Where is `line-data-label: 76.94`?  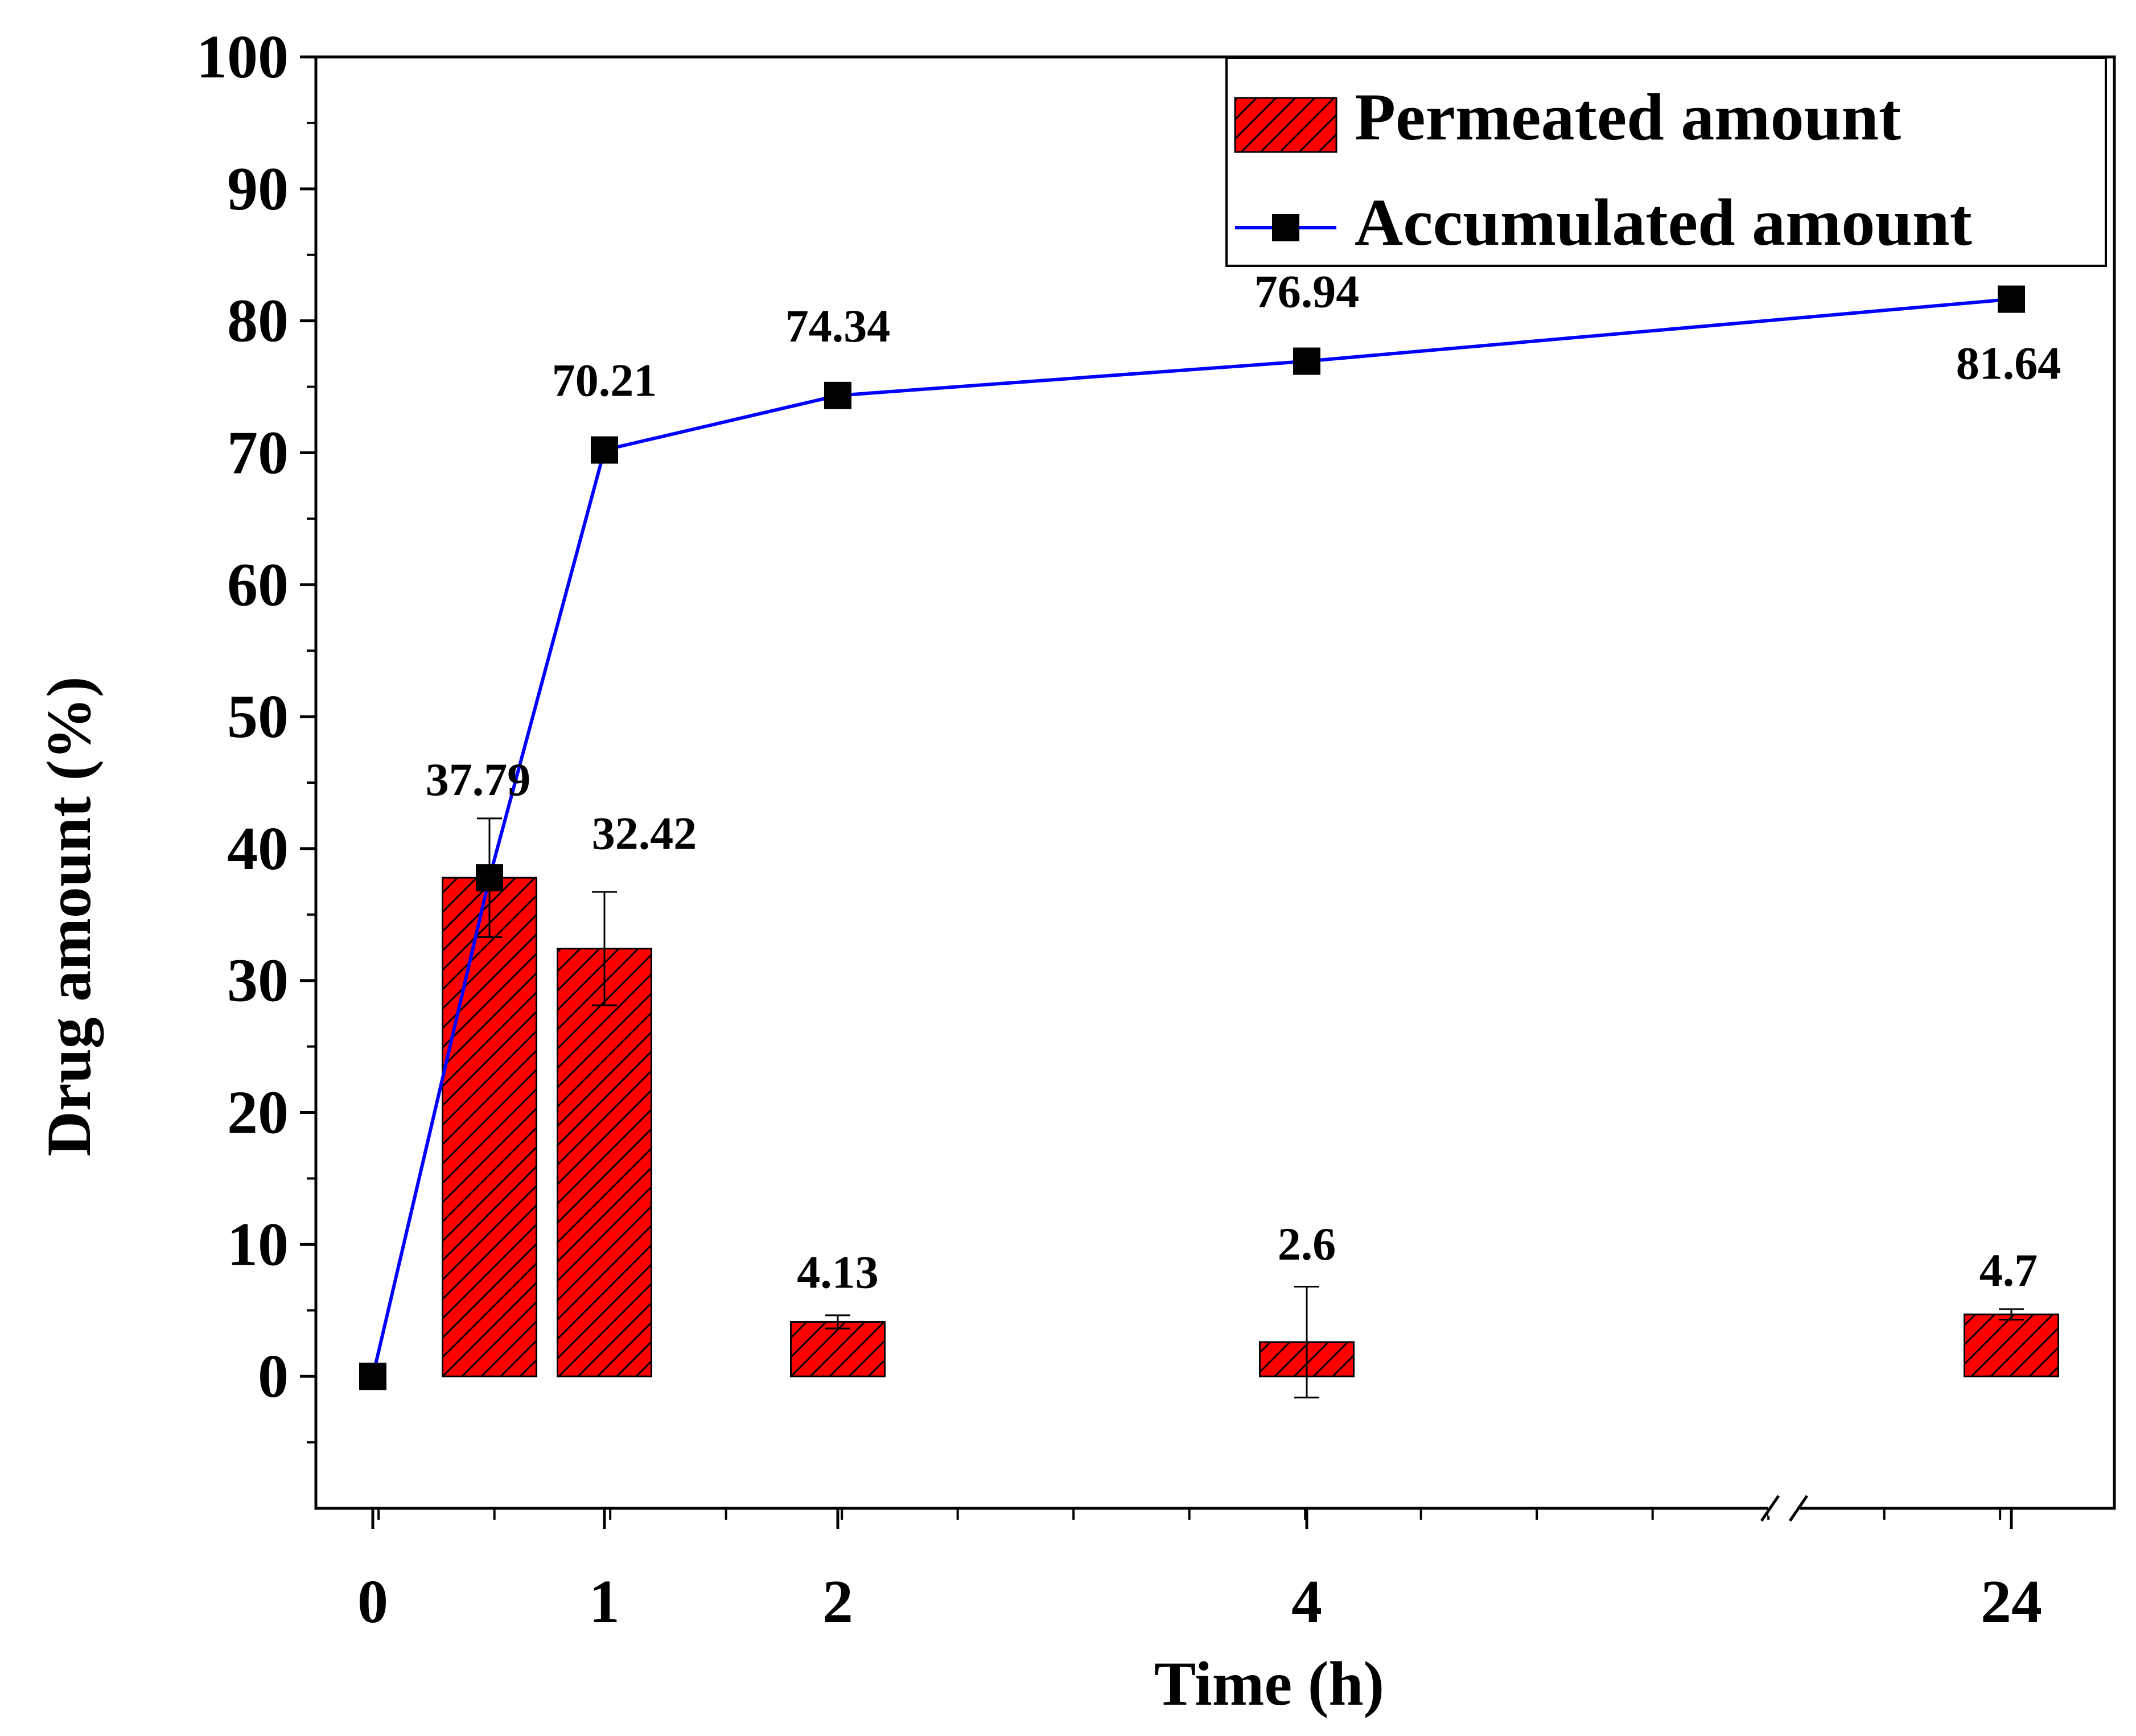
line-data-label: 76.94 is located at coordinates (1307, 292).